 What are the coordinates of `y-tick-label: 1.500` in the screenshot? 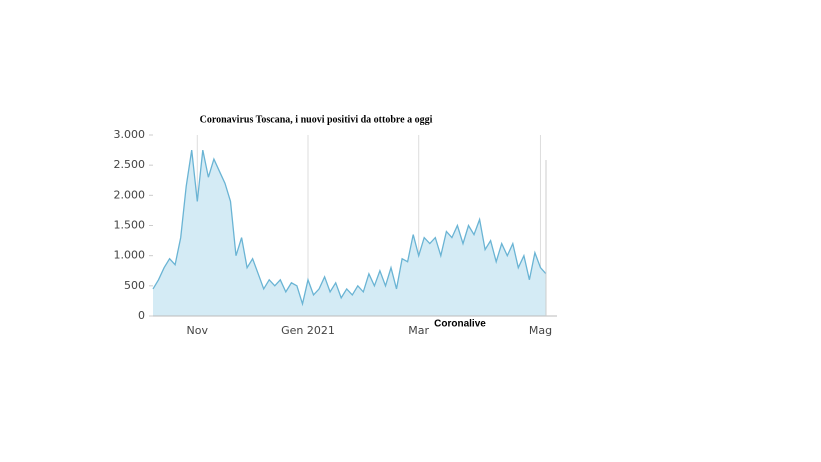 It's located at (130, 225).